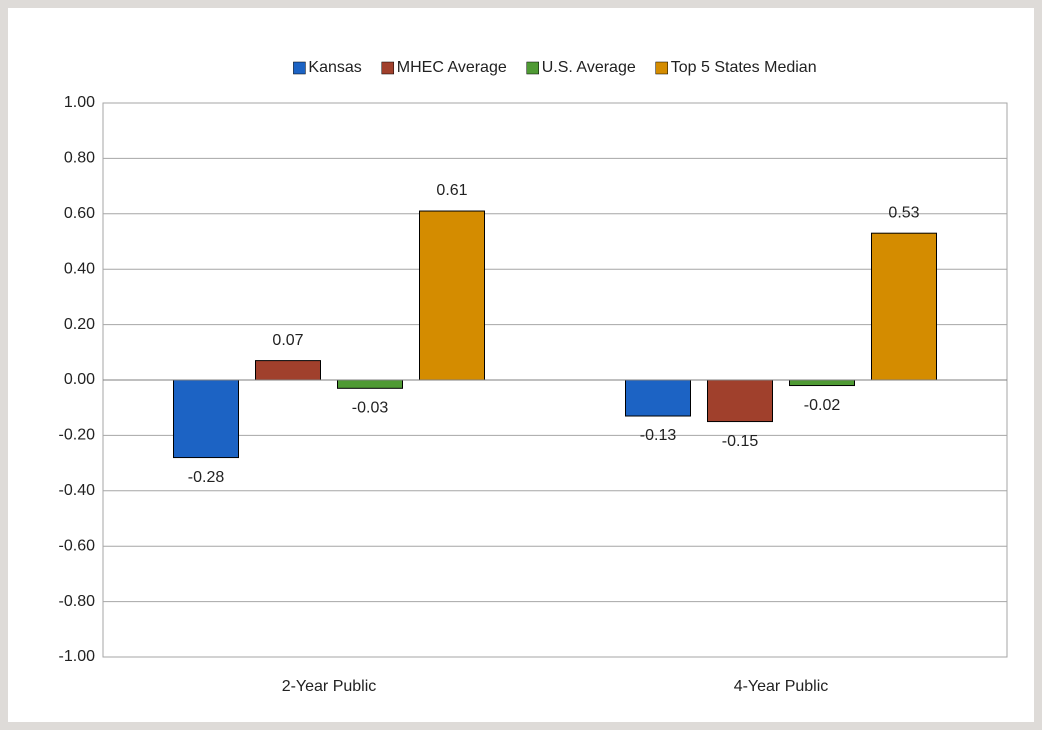 This screenshot has width=1042, height=730. Describe the element at coordinates (79, 324) in the screenshot. I see `y-tick-label: 0.20` at that location.